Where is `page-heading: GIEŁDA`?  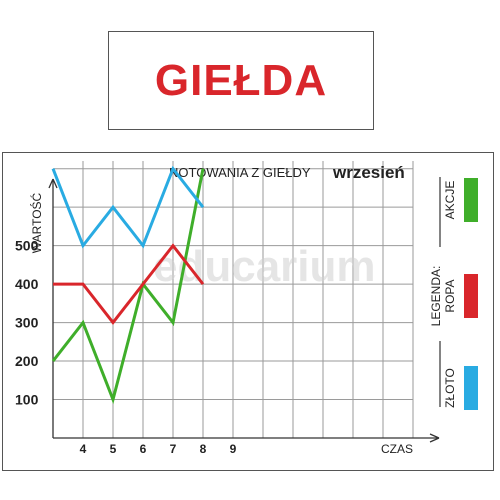
page-heading: GIEŁDA is located at coordinates (241, 80).